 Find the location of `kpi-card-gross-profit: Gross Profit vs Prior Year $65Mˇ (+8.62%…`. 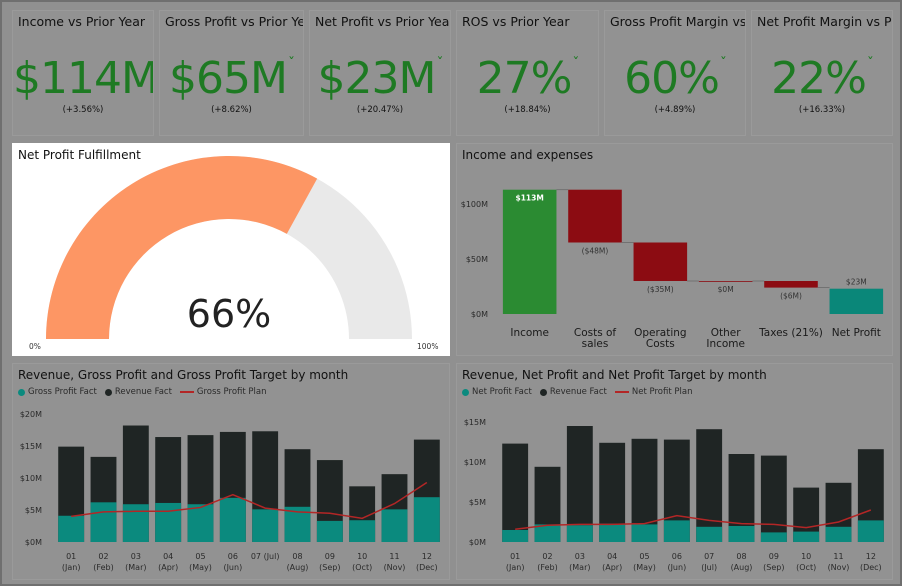

kpi-card-gross-profit: Gross Profit vs Prior Year $65Mˇ (+8.62%… is located at coordinates (231, 73).